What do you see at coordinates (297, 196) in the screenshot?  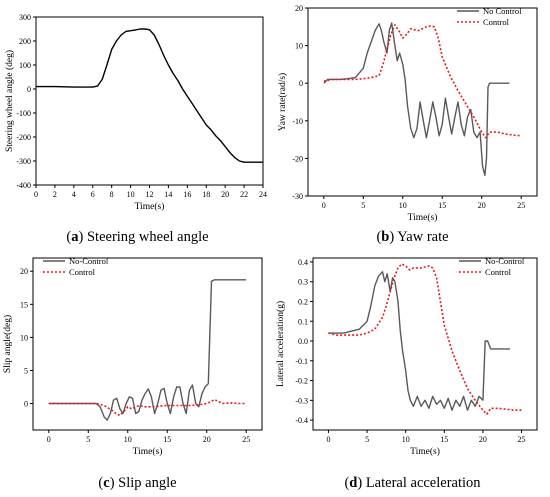 I see `y-tick-label: -30` at bounding box center [297, 196].